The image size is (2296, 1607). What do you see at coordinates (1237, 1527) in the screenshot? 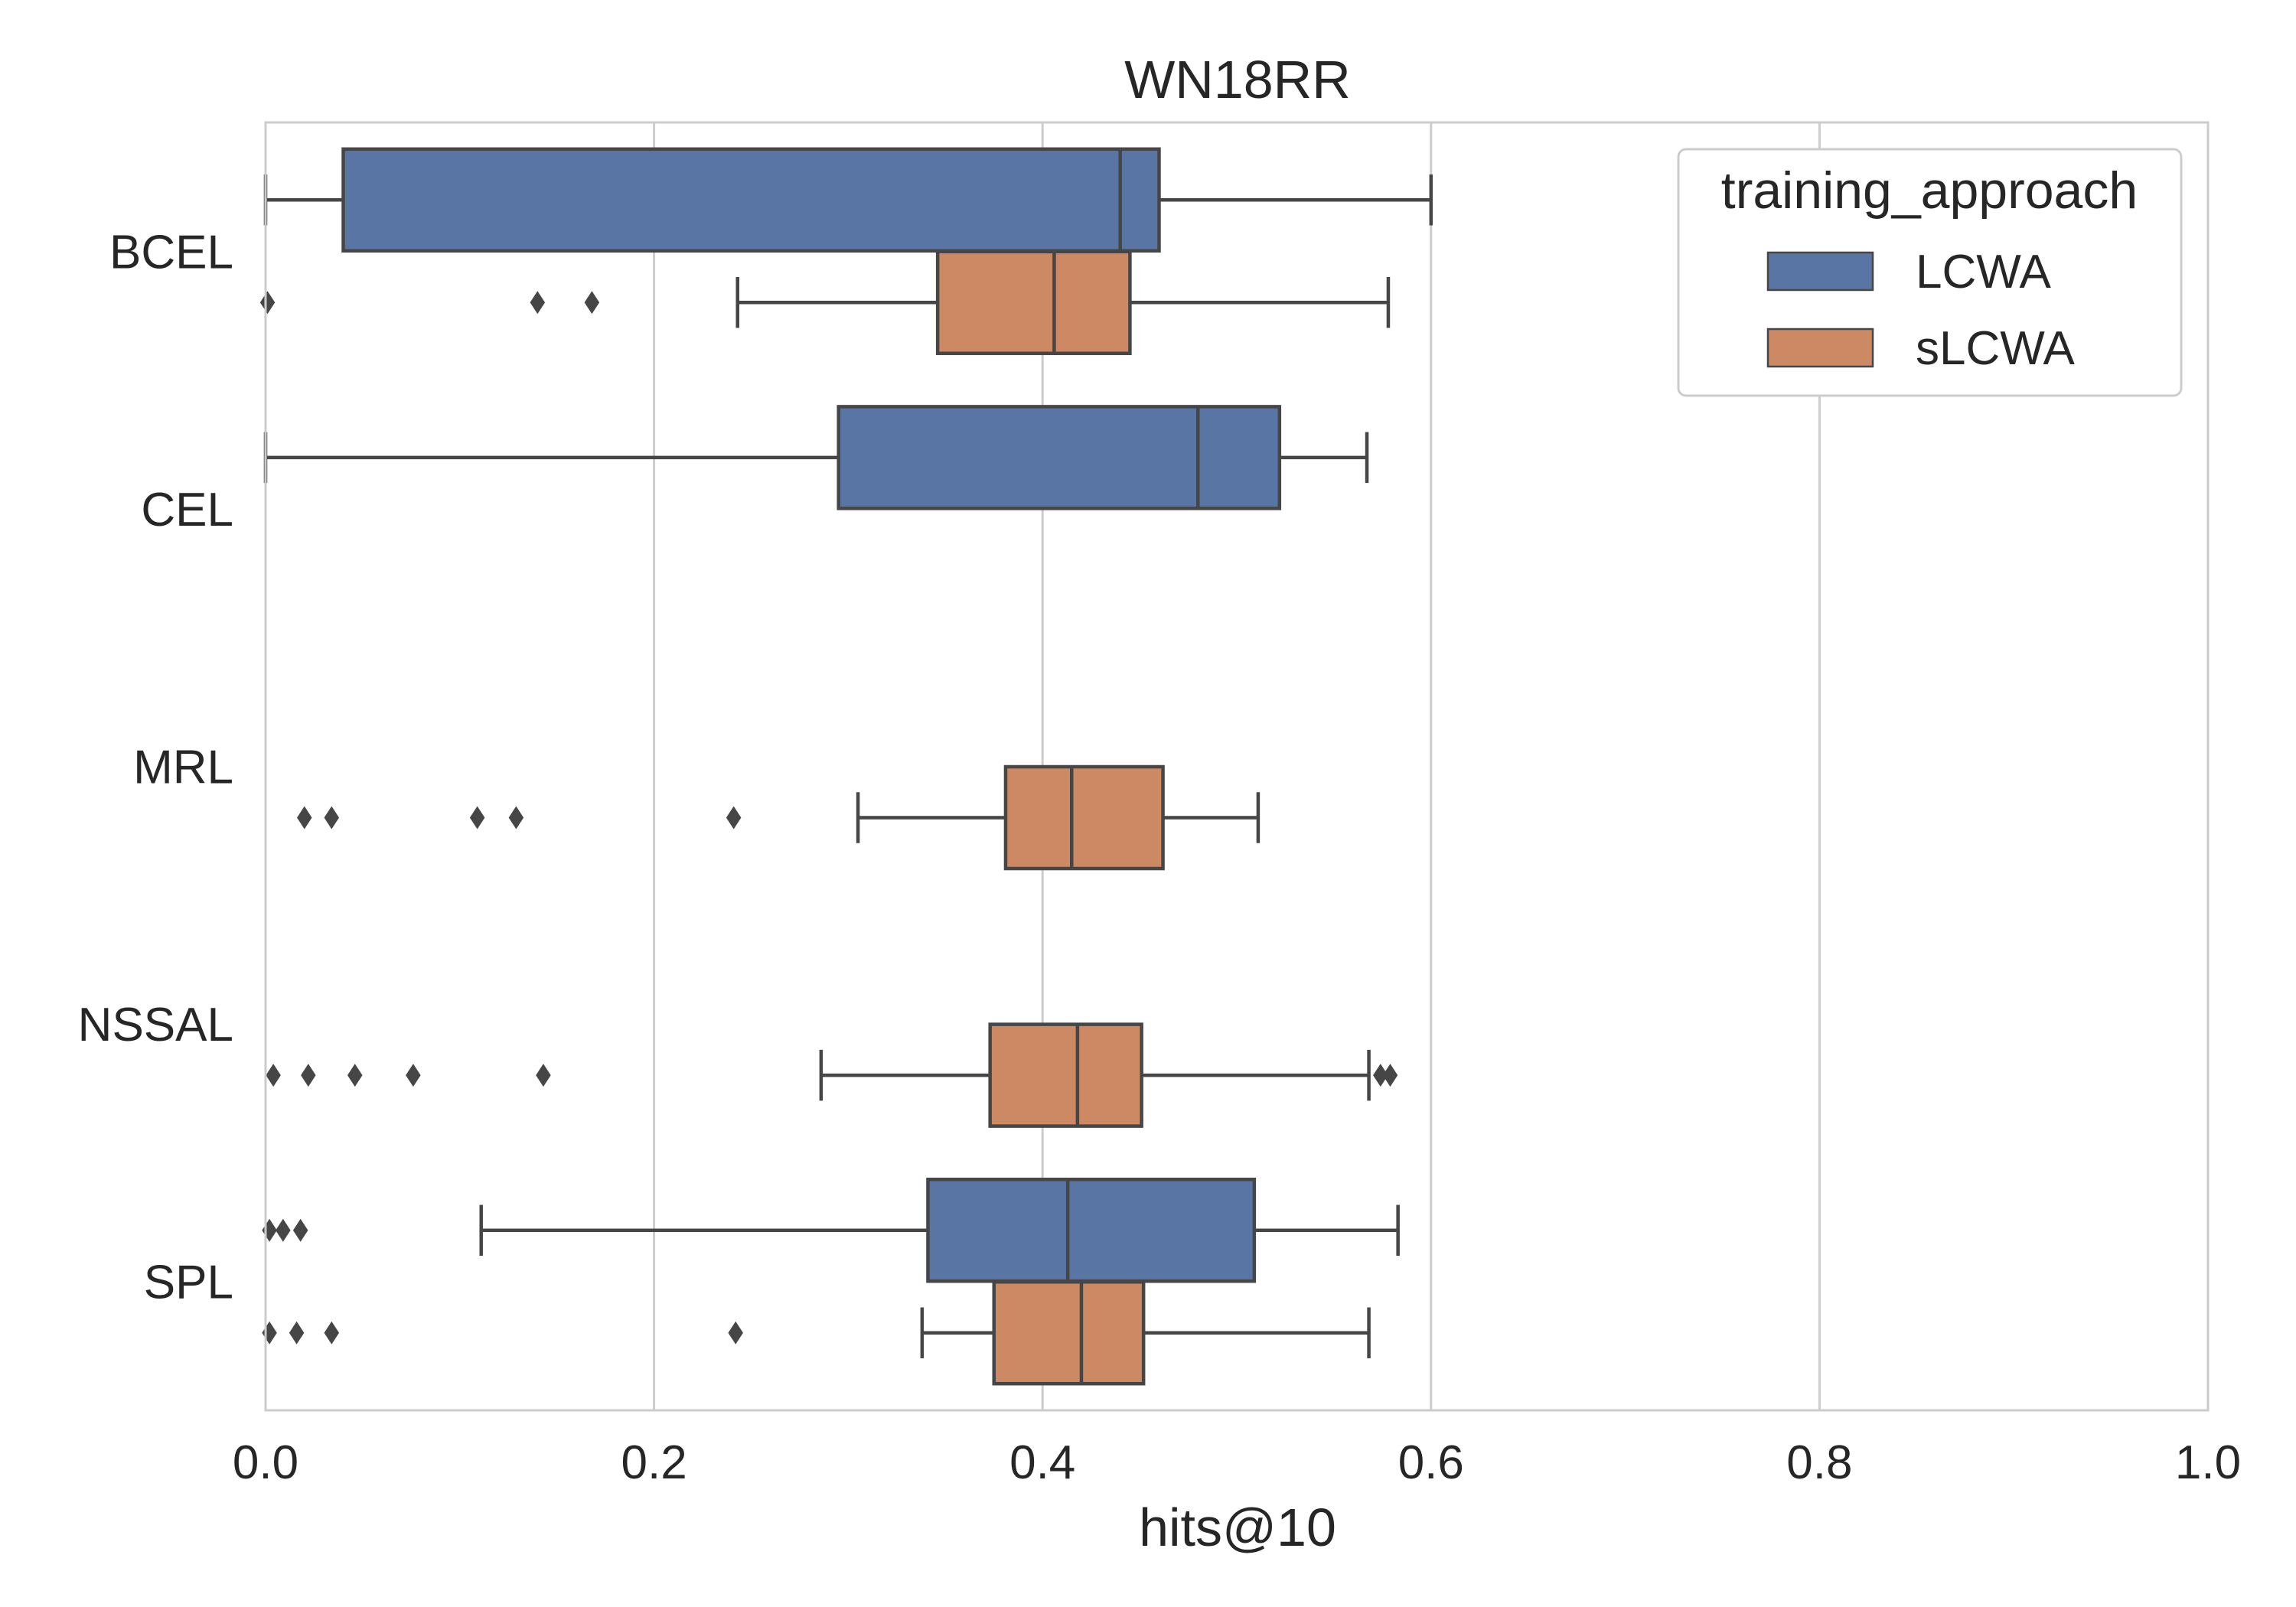
I see `x-axis-label: hits@10` at bounding box center [1237, 1527].